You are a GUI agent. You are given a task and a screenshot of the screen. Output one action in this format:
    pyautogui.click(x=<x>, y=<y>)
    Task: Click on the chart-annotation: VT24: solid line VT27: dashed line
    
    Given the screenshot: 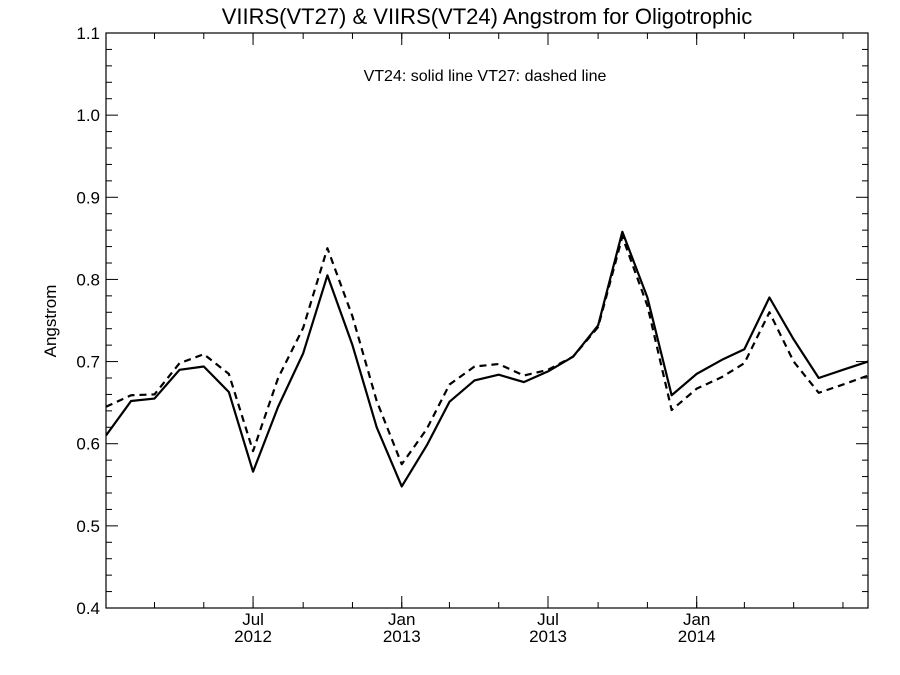 What is the action you would take?
    pyautogui.click(x=485, y=76)
    